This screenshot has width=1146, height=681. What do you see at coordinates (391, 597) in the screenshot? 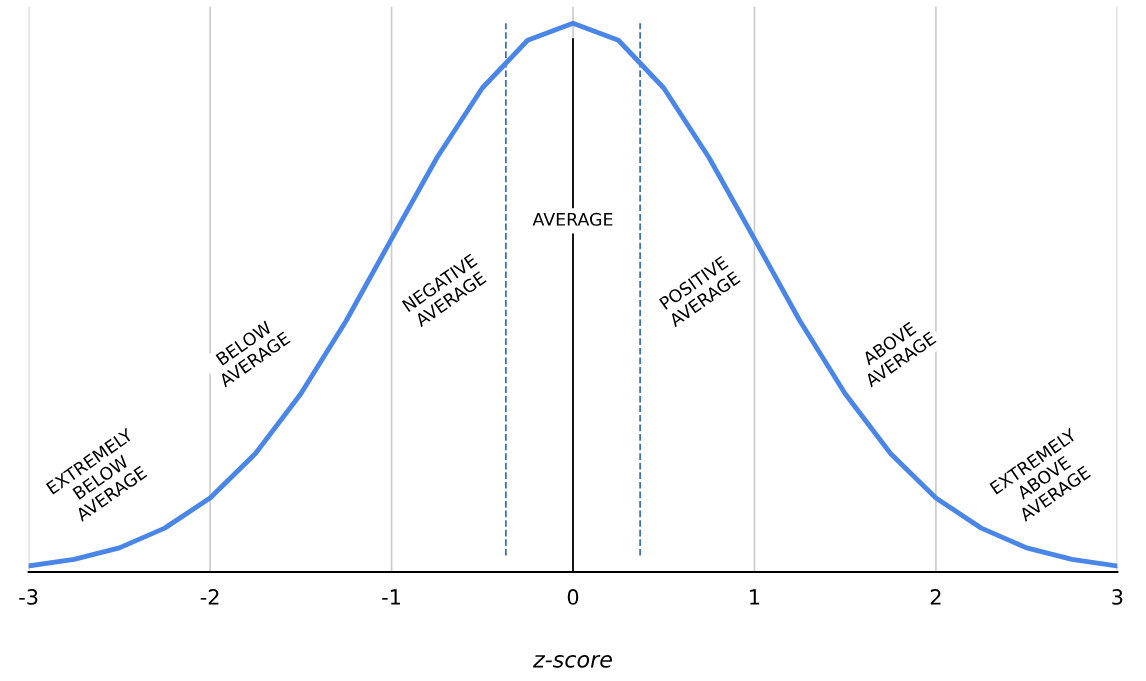
I see `x-tick-label: -1` at bounding box center [391, 597].